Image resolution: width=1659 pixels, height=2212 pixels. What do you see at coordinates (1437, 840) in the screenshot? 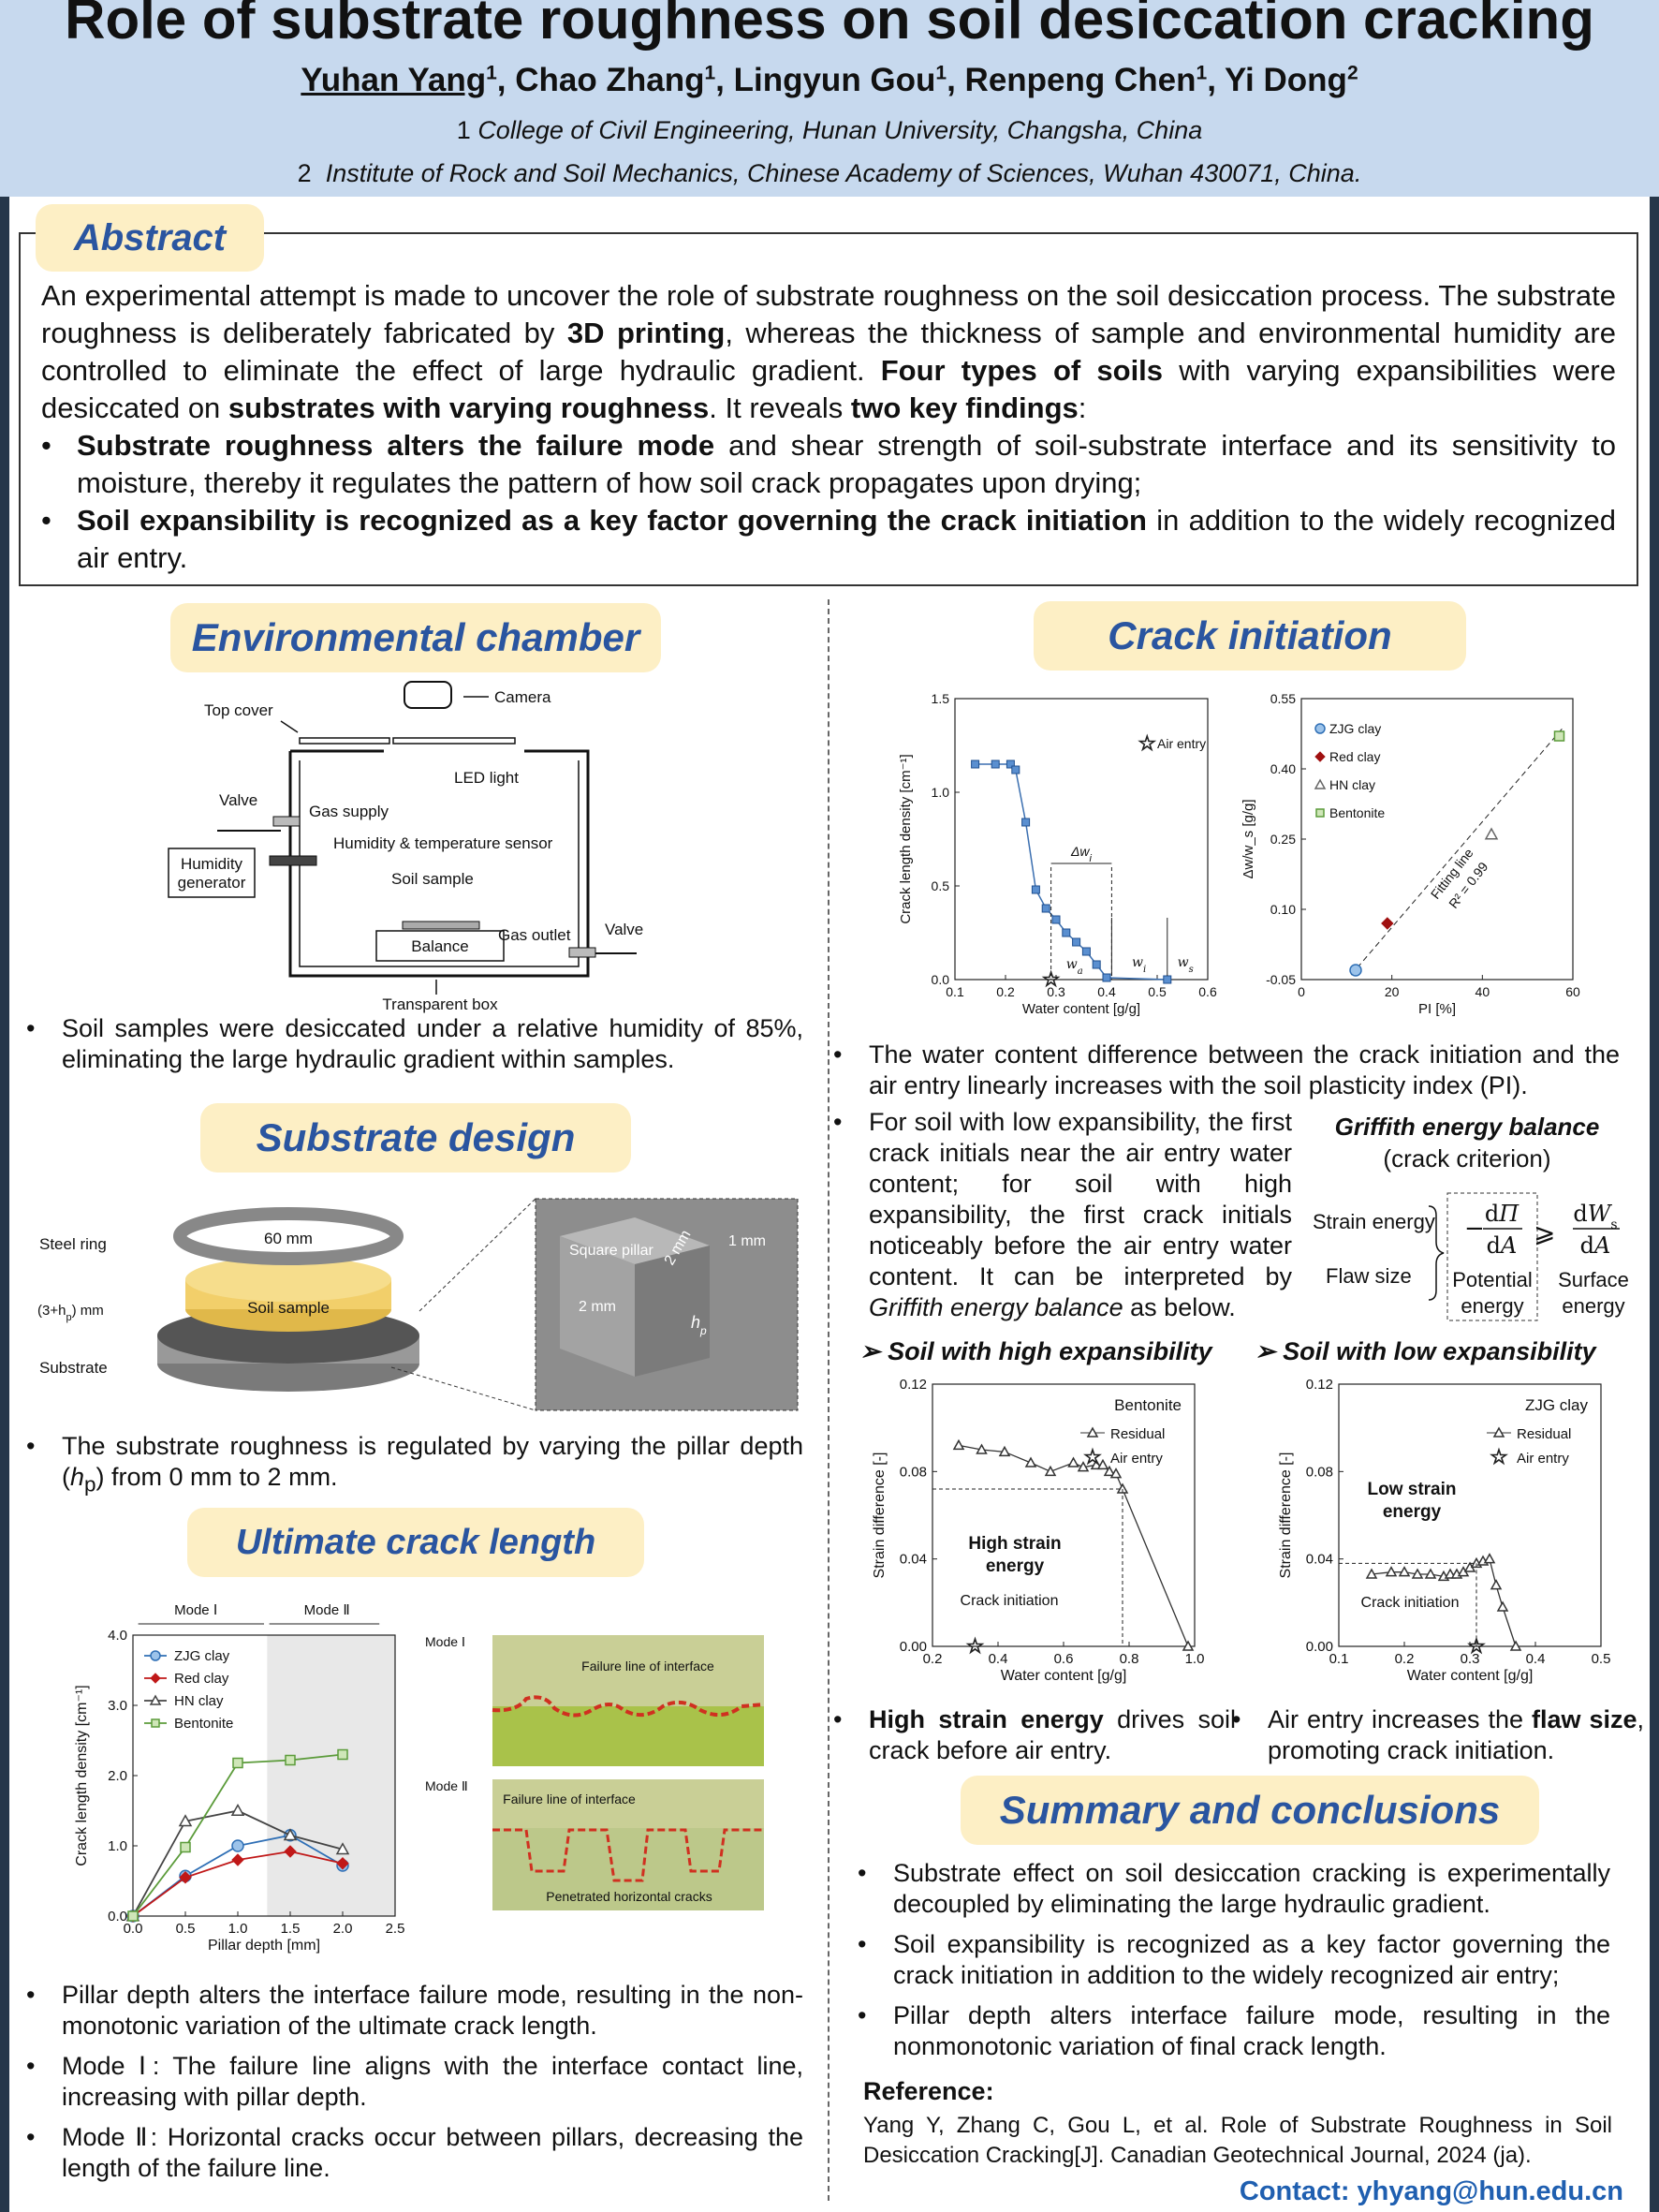
I see `plot-frame` at bounding box center [1437, 840].